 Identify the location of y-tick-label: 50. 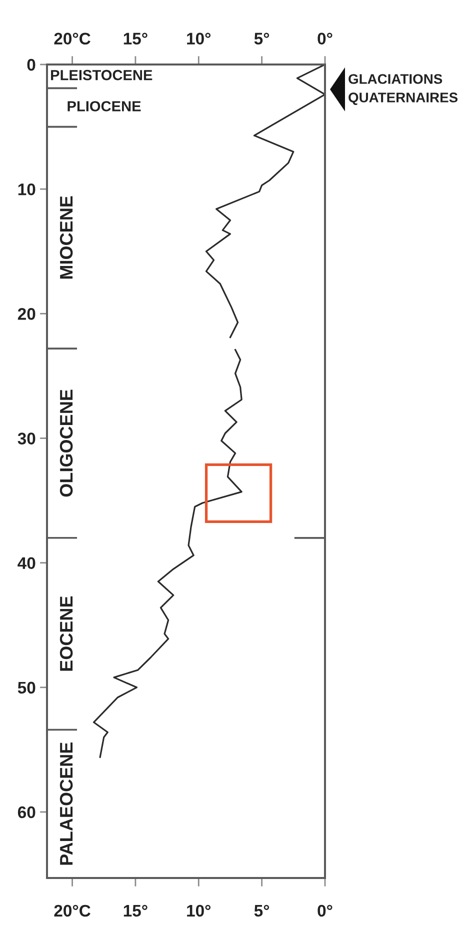
(27, 688).